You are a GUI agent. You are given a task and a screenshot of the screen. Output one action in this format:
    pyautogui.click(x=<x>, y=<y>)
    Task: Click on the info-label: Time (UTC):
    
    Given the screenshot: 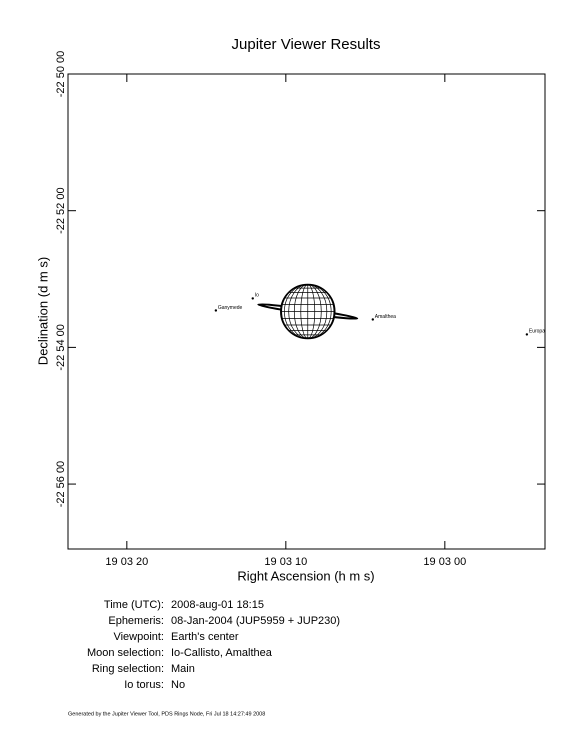 What is the action you would take?
    pyautogui.click(x=134, y=605)
    